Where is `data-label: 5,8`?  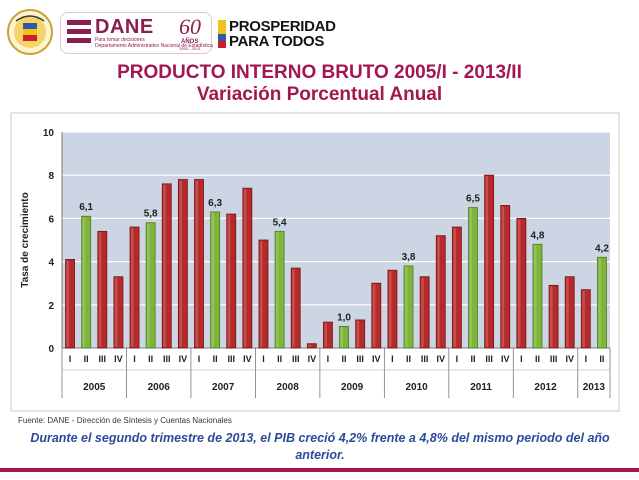 data-label: 5,8 is located at coordinates (151, 214).